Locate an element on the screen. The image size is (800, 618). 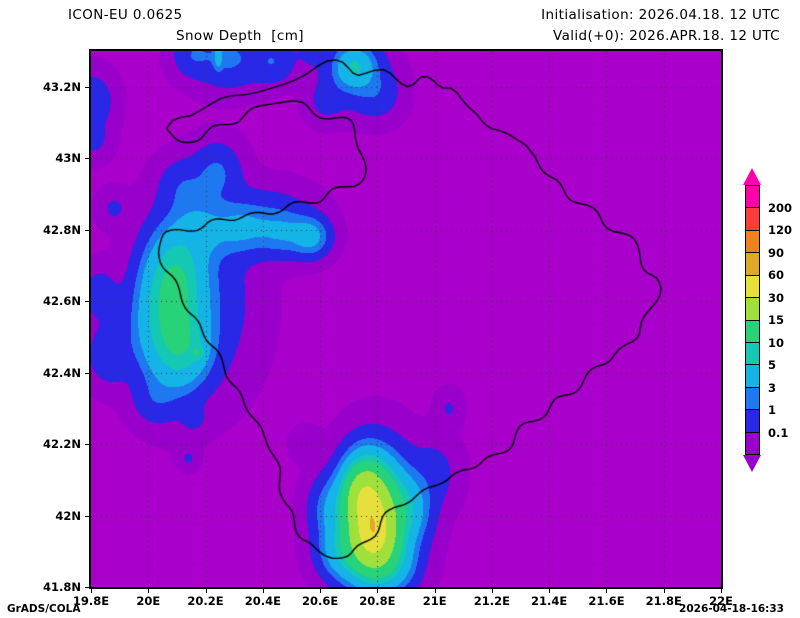
variable-label: Snow Depth [cm] is located at coordinates (240, 36).